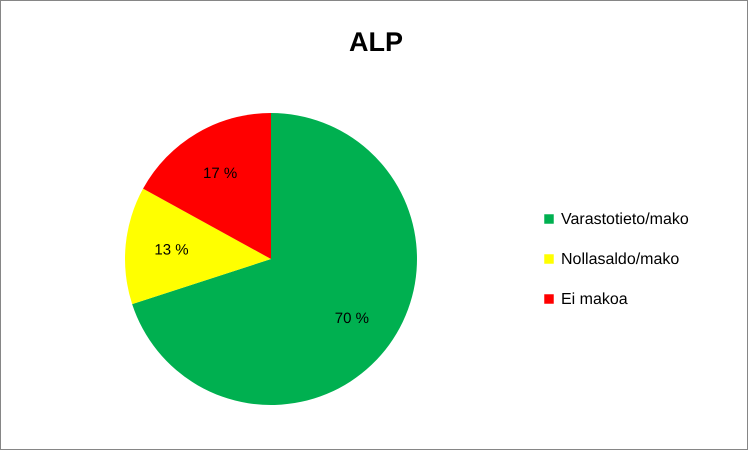 This screenshot has width=750, height=452. I want to click on data-label: 13 %, so click(171, 250).